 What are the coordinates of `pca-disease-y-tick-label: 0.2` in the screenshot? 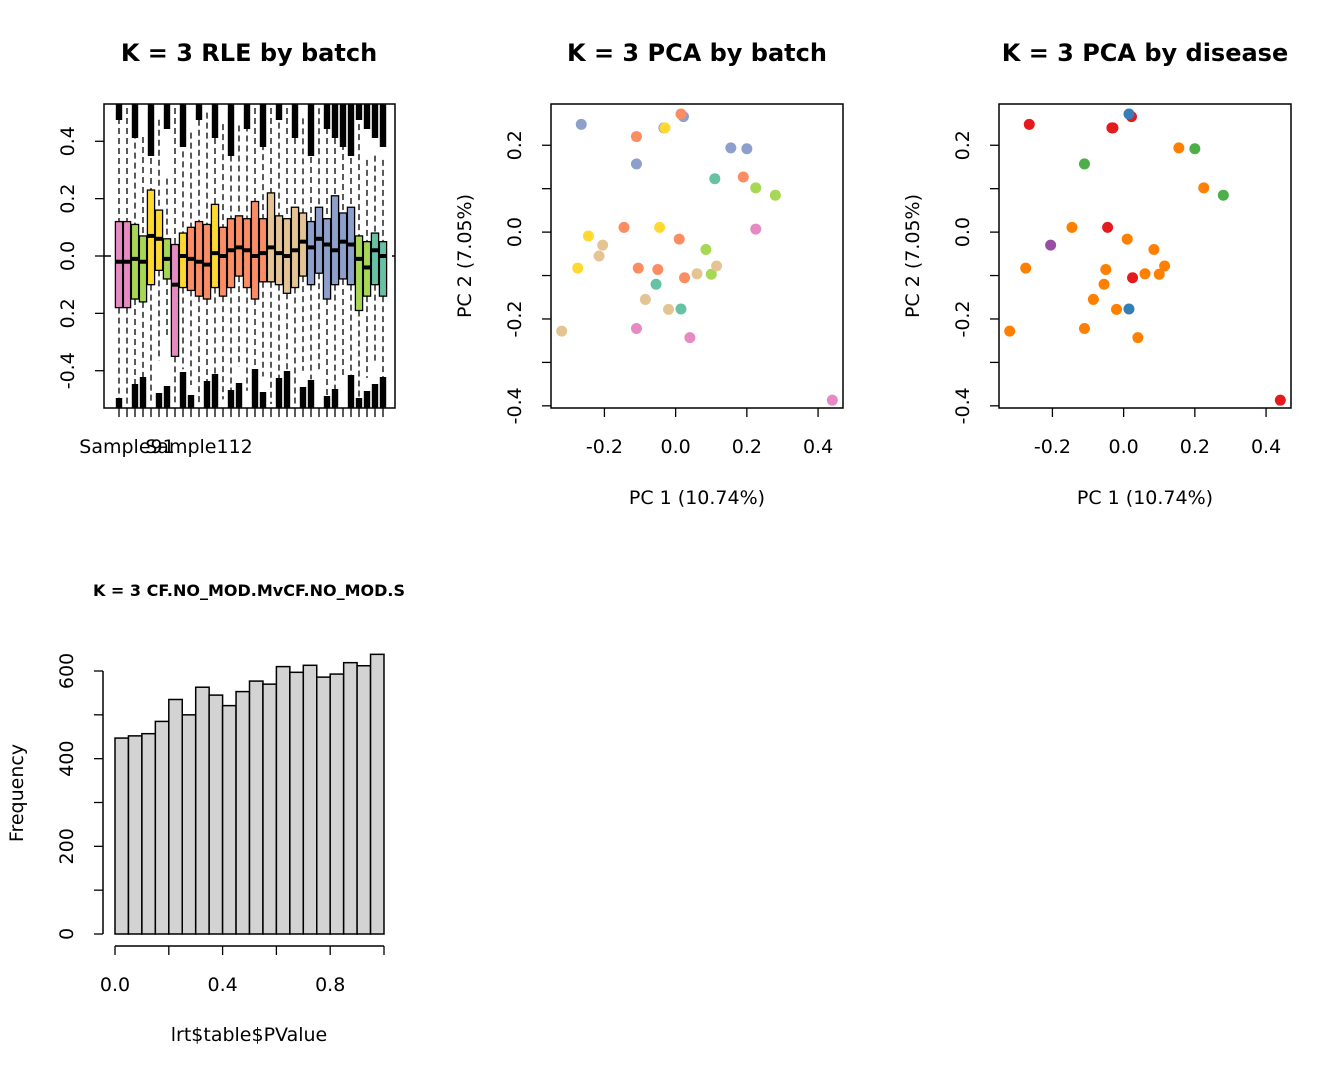 It's located at (963, 145).